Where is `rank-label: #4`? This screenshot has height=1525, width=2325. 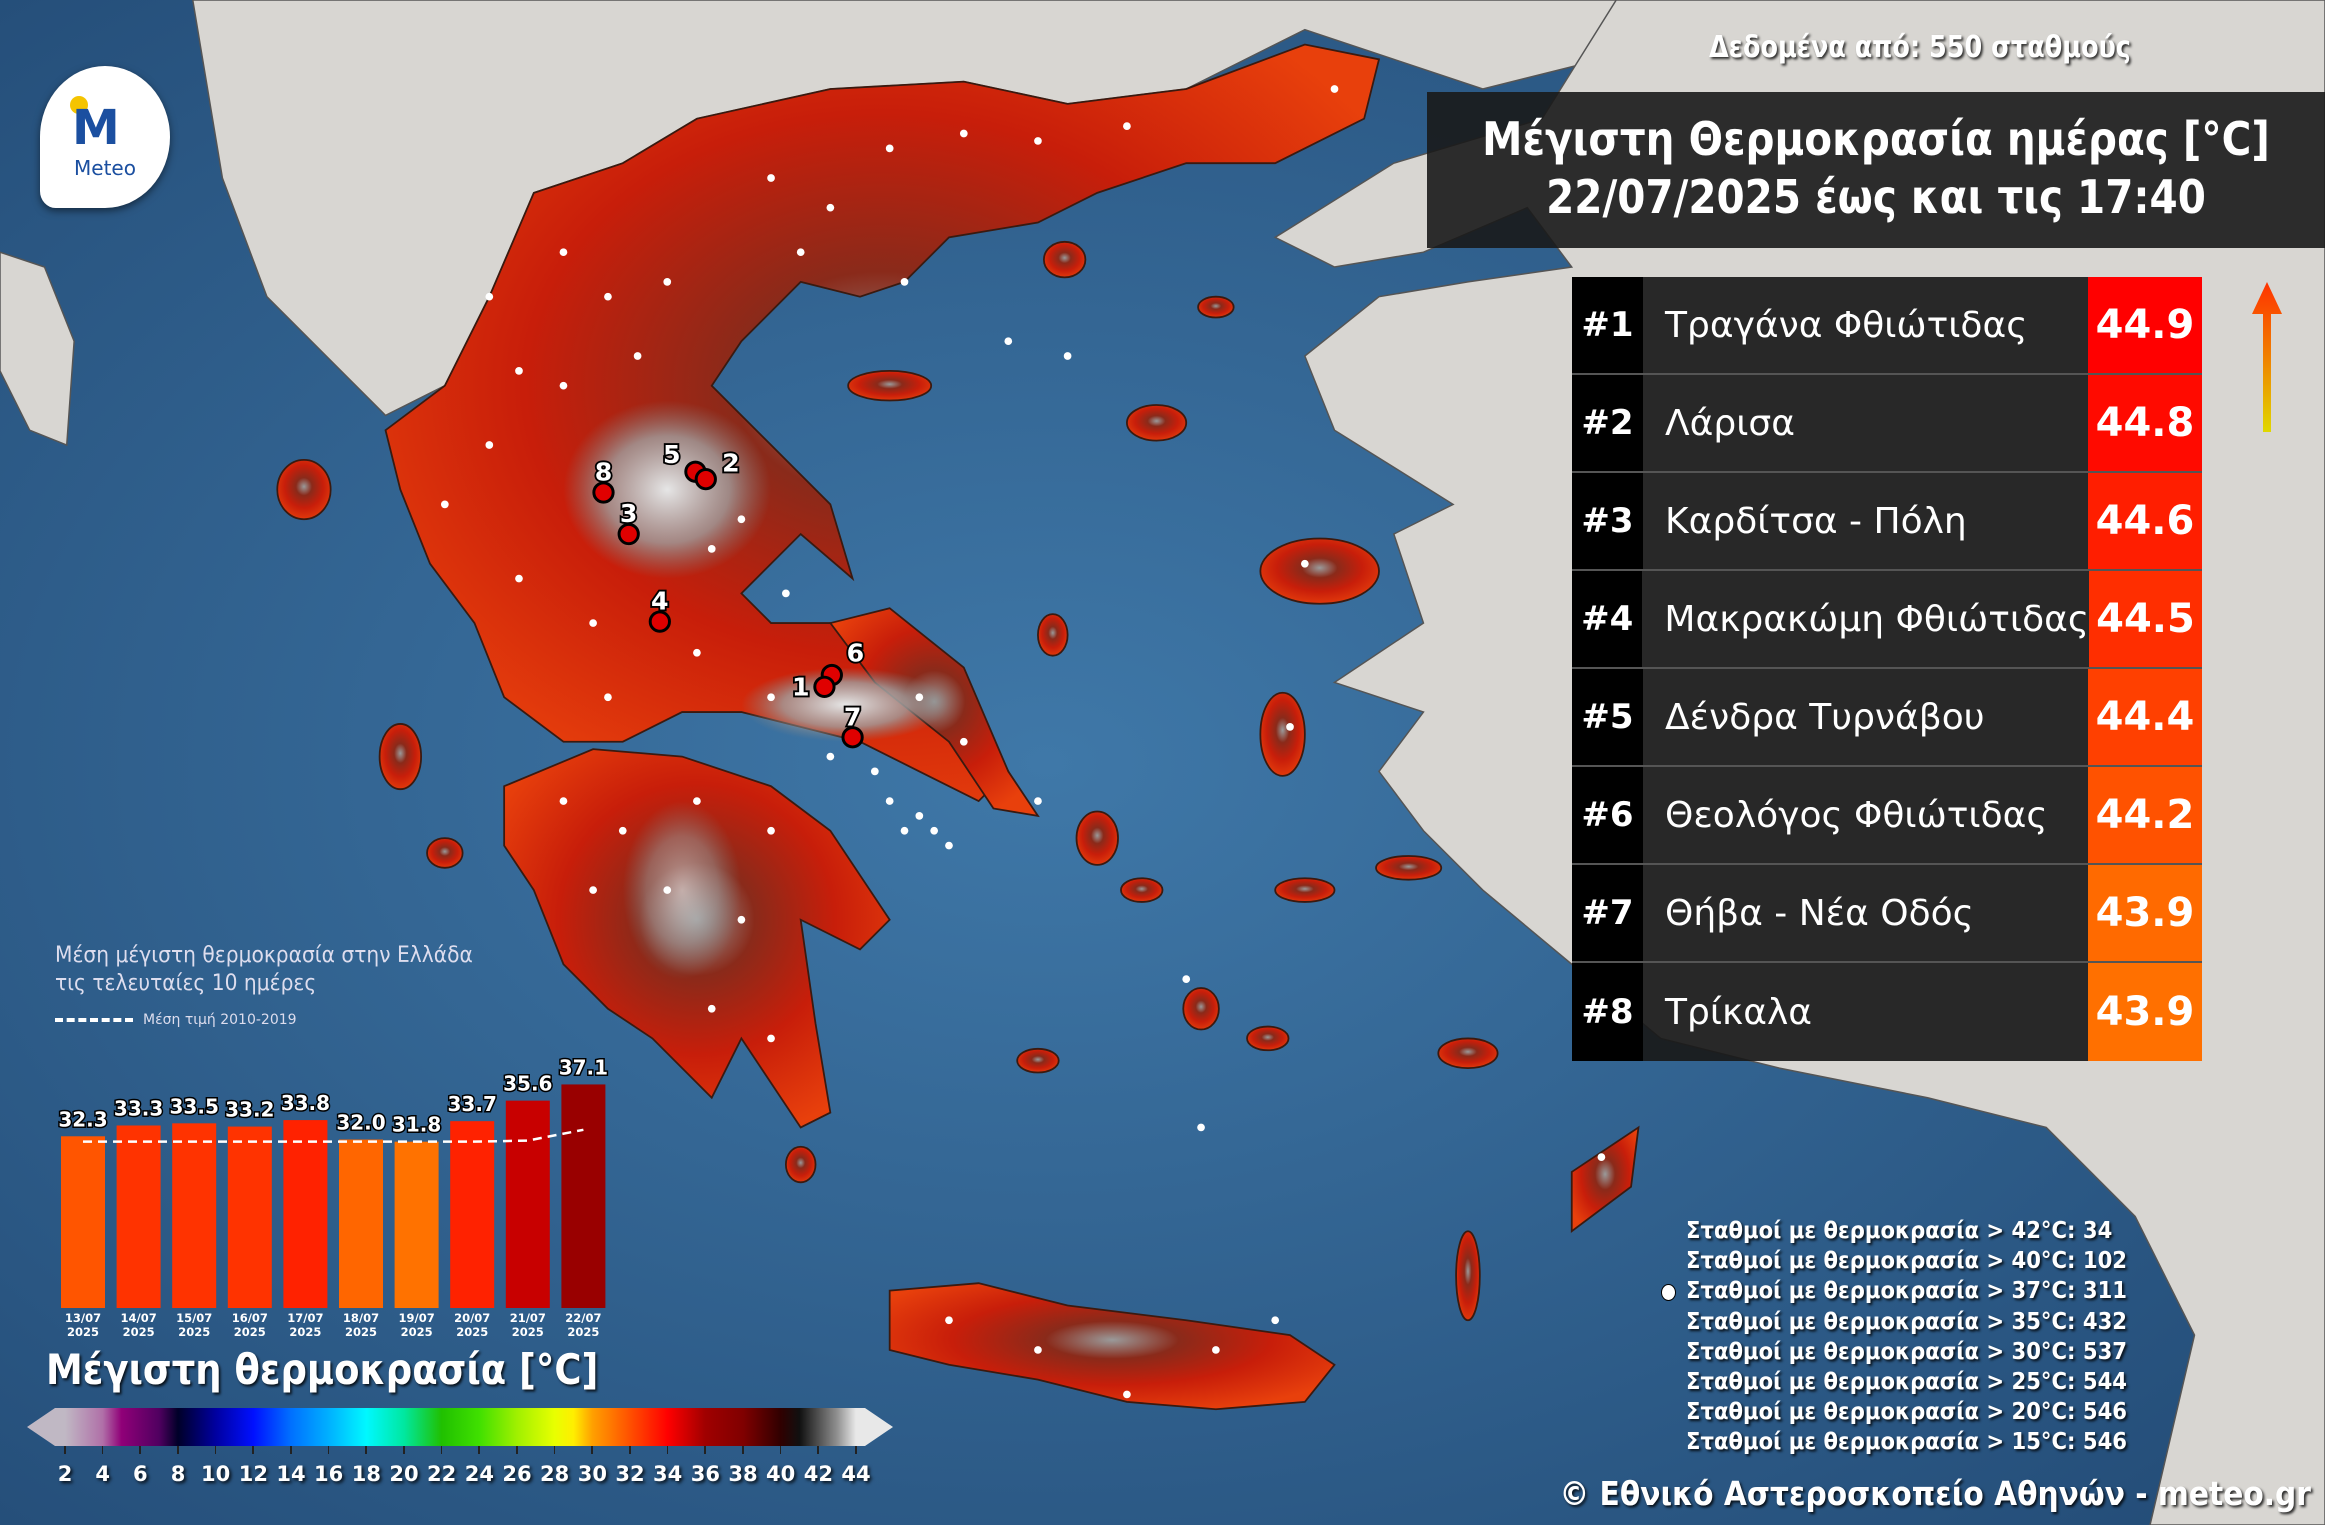
rank-label: #4 is located at coordinates (1607, 619).